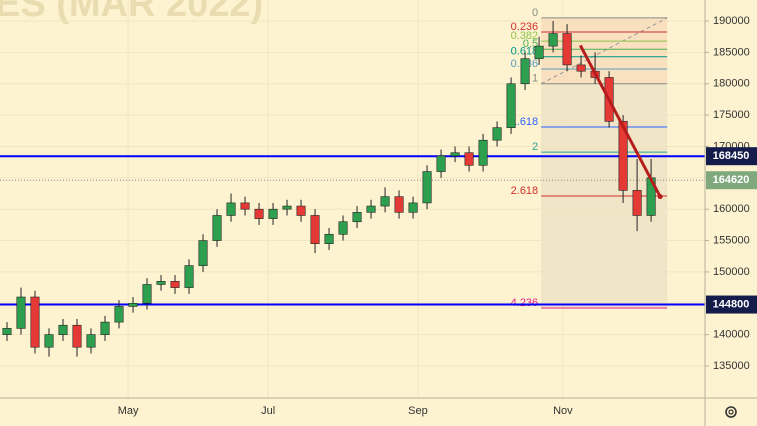 The width and height of the screenshot is (757, 426). Describe the element at coordinates (535, 79) in the screenshot. I see `fib-label: 1` at that location.